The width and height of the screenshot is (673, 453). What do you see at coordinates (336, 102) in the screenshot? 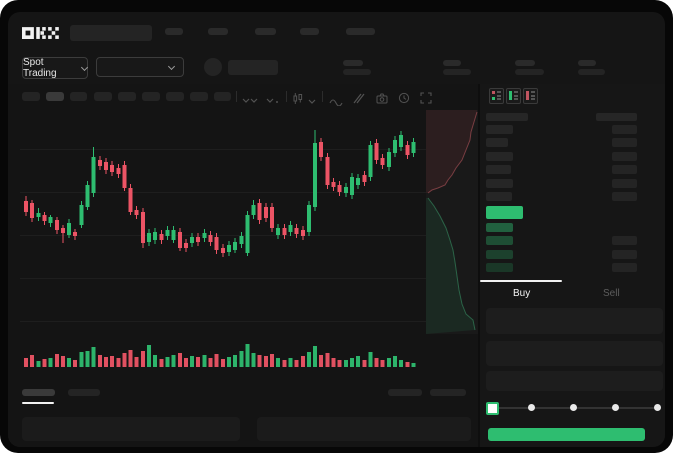
I see `indicators-wave-icon` at bounding box center [336, 102].